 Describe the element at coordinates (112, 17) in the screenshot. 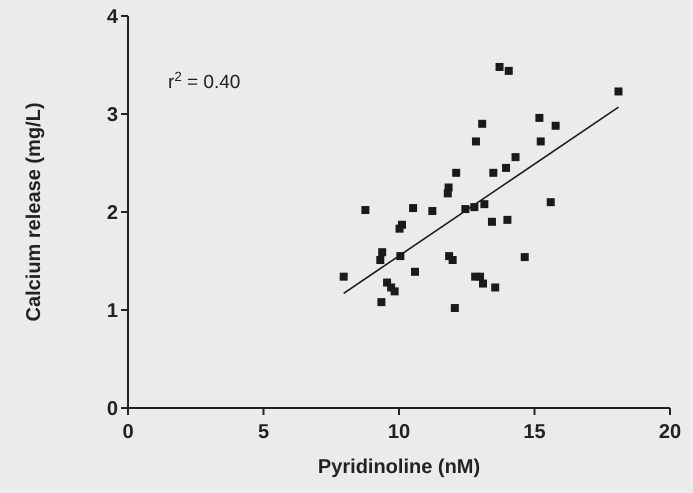

I see `y-tick-label: 4` at that location.